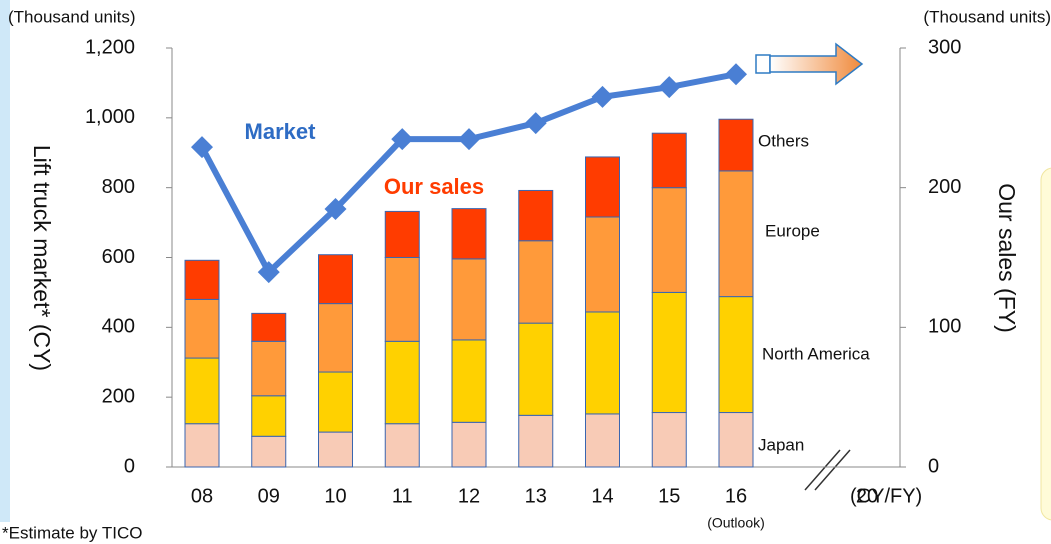 This screenshot has height=544, width=1051. What do you see at coordinates (110, 117) in the screenshot?
I see `y-tick-label: 1,000` at bounding box center [110, 117].